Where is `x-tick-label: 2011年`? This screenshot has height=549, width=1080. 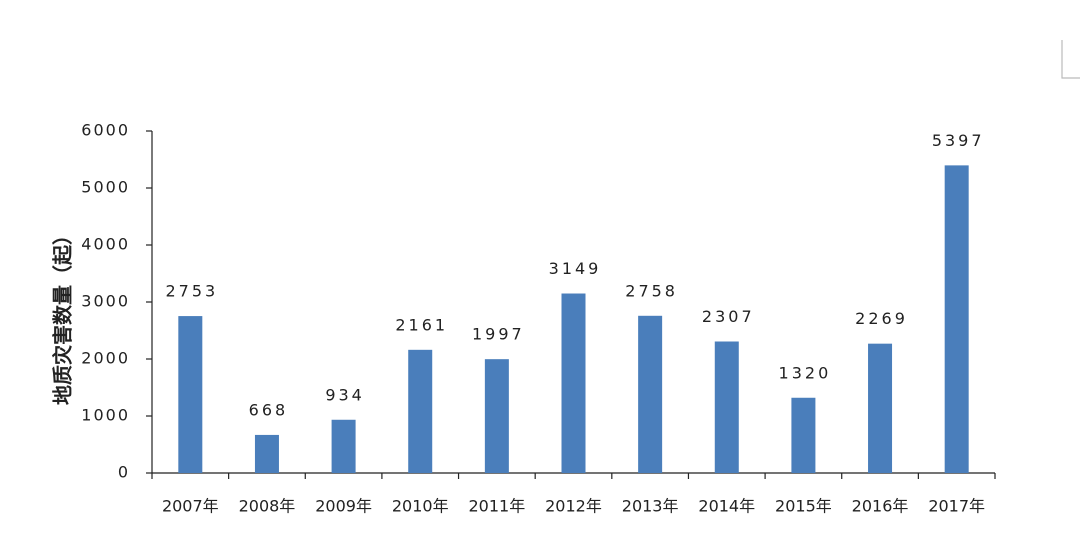 x-tick-label: 2011年 is located at coordinates (496, 506).